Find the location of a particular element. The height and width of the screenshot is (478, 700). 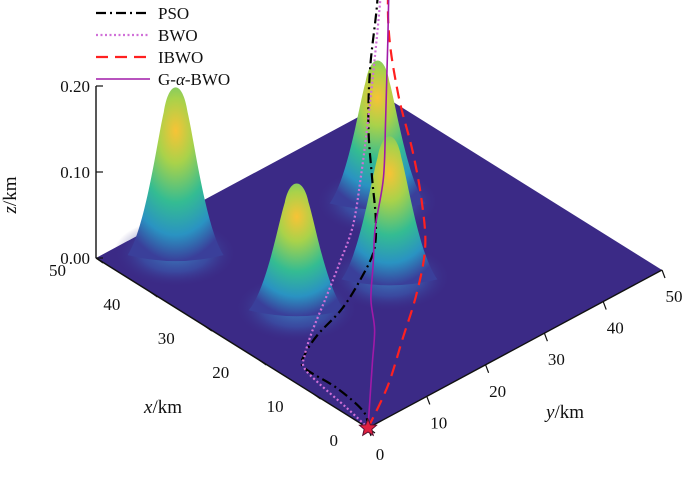

z-axis-label: z/km is located at coordinates (10, 195).